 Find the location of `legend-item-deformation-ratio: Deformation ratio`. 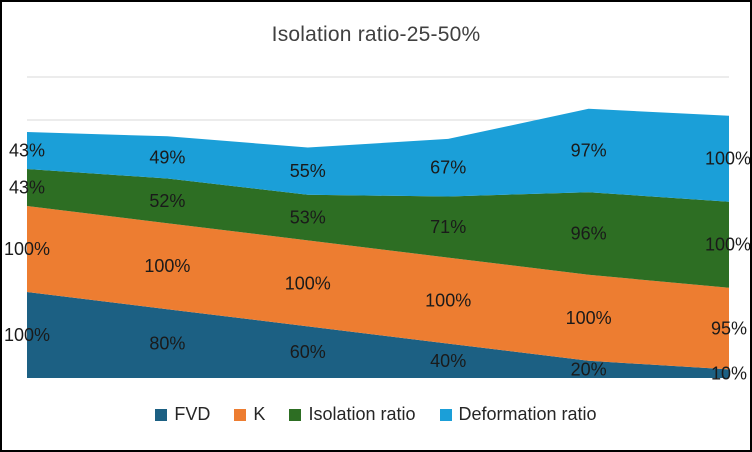

legend-item-deformation-ratio: Deformation ratio is located at coordinates (518, 414).